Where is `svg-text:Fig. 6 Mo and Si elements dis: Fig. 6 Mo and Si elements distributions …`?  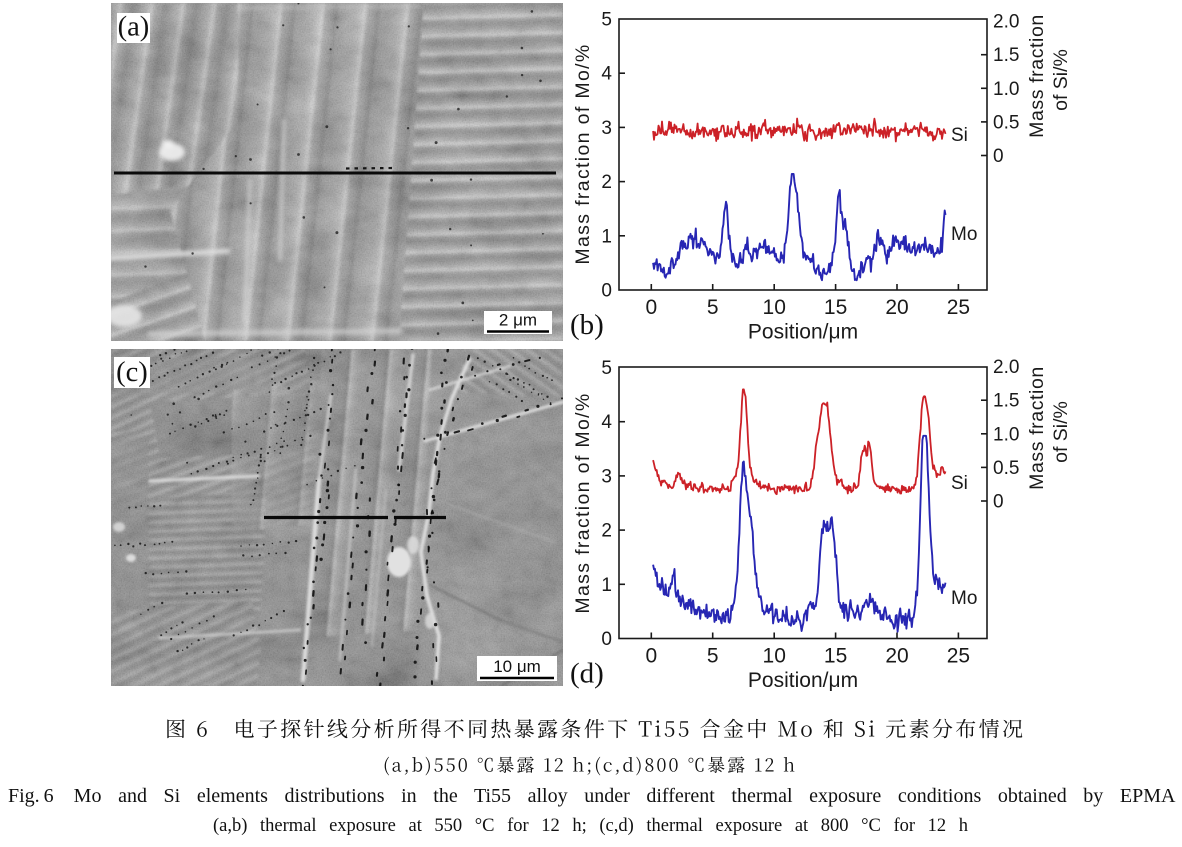 svg-text:Fig. 6 Mo and Si elements dis: Fig. 6 Mo and Si elements distributions … is located at coordinates (592, 796).